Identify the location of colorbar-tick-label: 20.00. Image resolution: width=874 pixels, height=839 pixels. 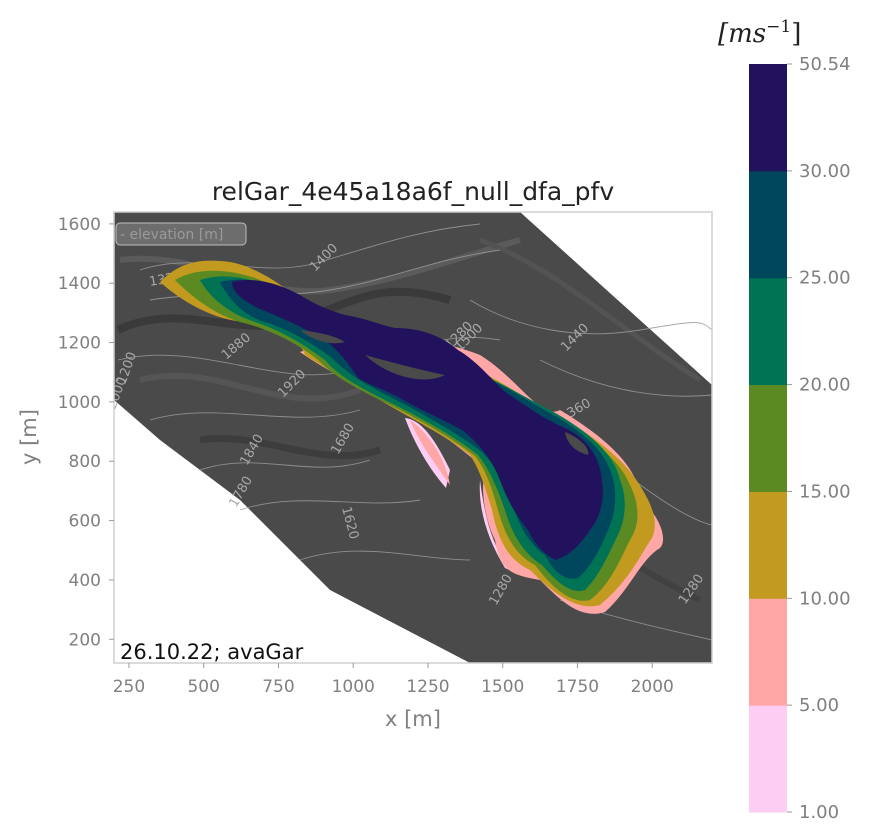
(825, 385).